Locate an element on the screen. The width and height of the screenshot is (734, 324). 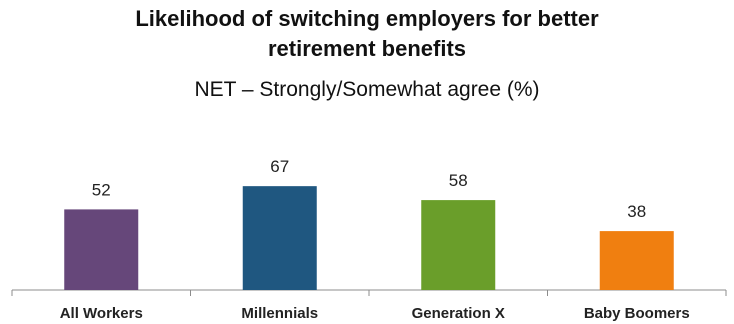
category-label-generation-x: Generation X is located at coordinates (458, 313).